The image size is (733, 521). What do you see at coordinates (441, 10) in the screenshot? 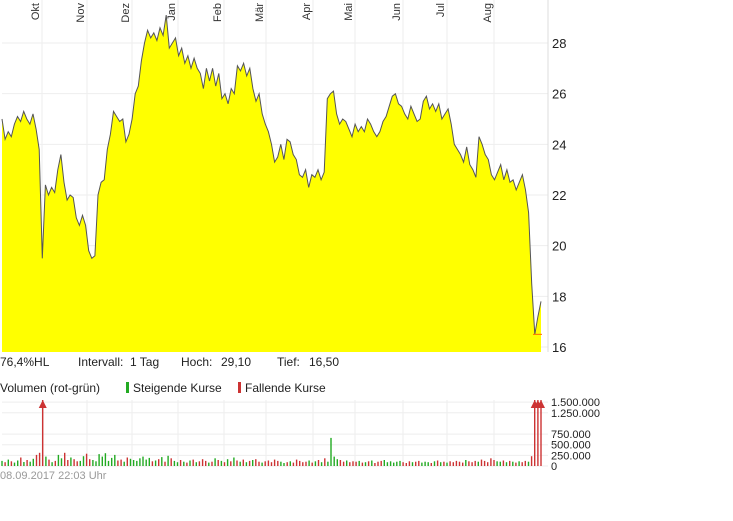
I see `month-label: Jul` at bounding box center [441, 10].